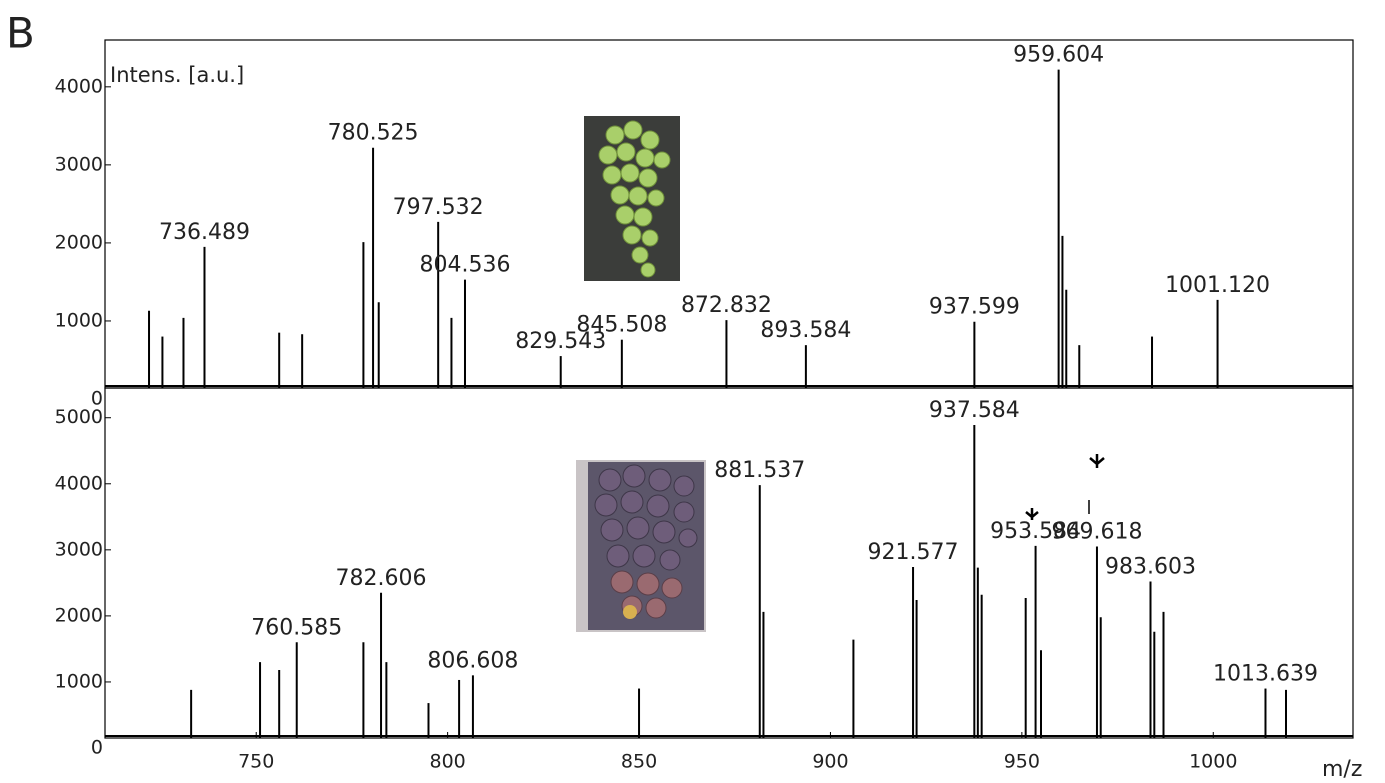 This screenshot has width=1385, height=783. I want to click on peak-label: 736.489, so click(204, 232).